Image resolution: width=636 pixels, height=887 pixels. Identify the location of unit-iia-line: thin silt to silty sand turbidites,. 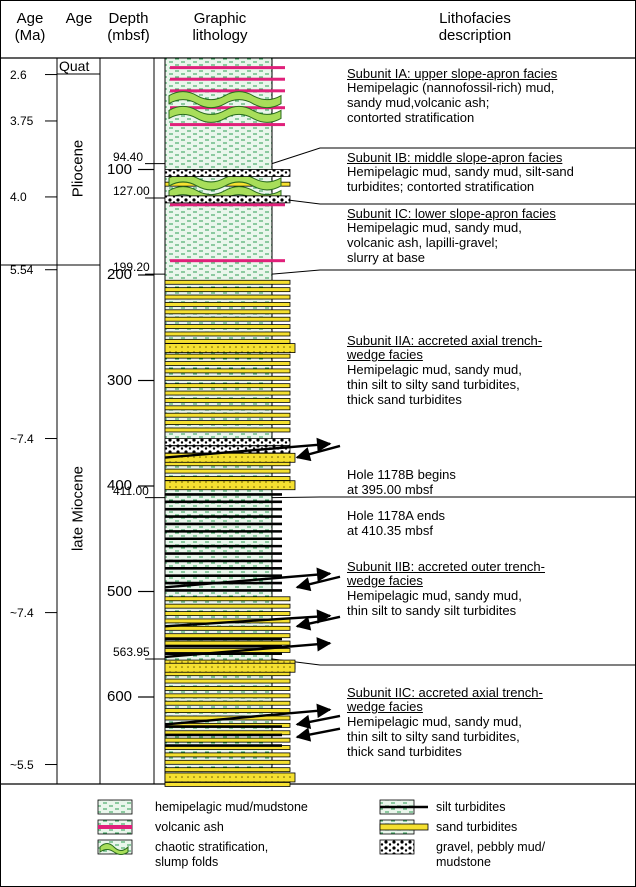
(433, 384).